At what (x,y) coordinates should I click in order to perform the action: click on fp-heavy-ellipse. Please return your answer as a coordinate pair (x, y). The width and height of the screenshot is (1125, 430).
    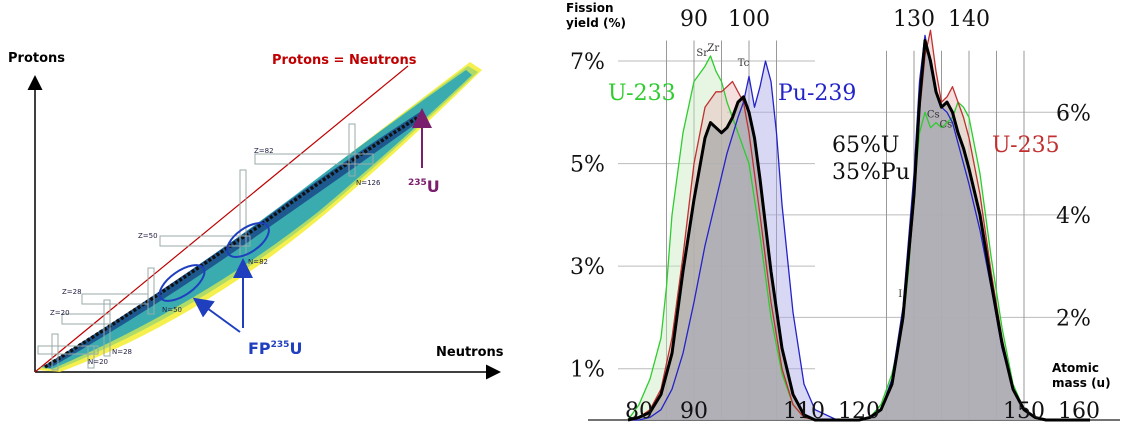
    Looking at the image, I should click on (248, 240).